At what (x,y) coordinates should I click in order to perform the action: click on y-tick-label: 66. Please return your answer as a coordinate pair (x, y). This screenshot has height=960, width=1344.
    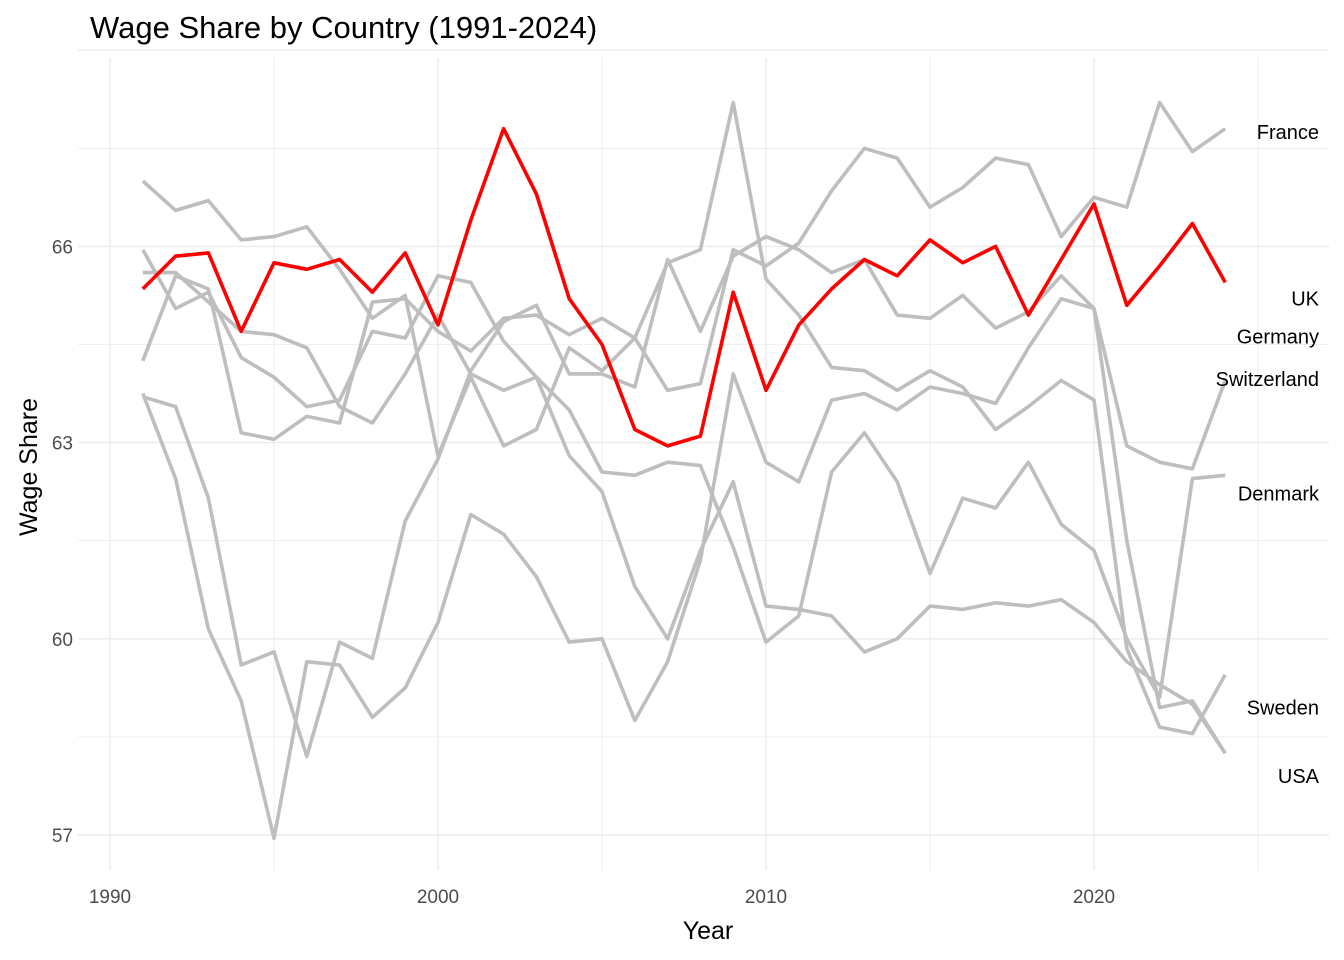
    Looking at the image, I should click on (62, 247).